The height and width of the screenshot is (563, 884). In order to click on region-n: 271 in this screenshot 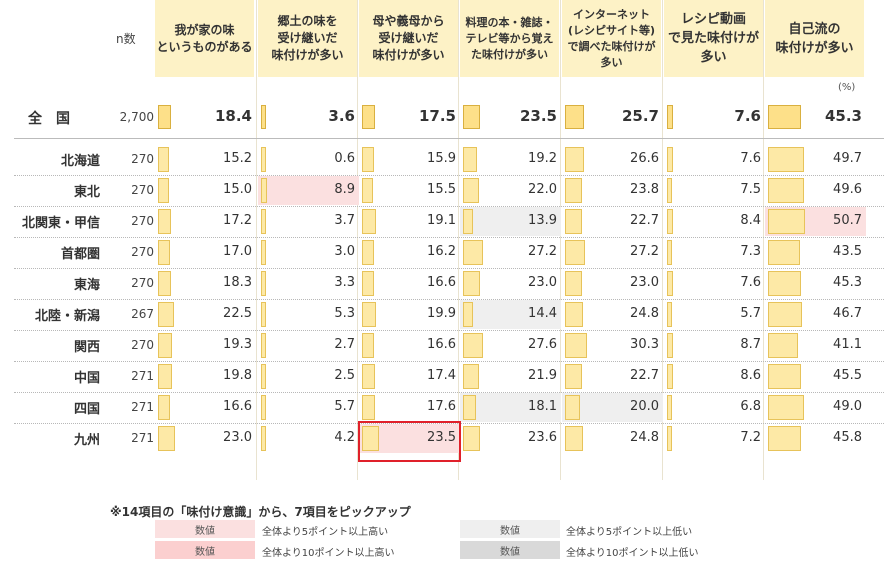, I will do `click(142, 376)`.